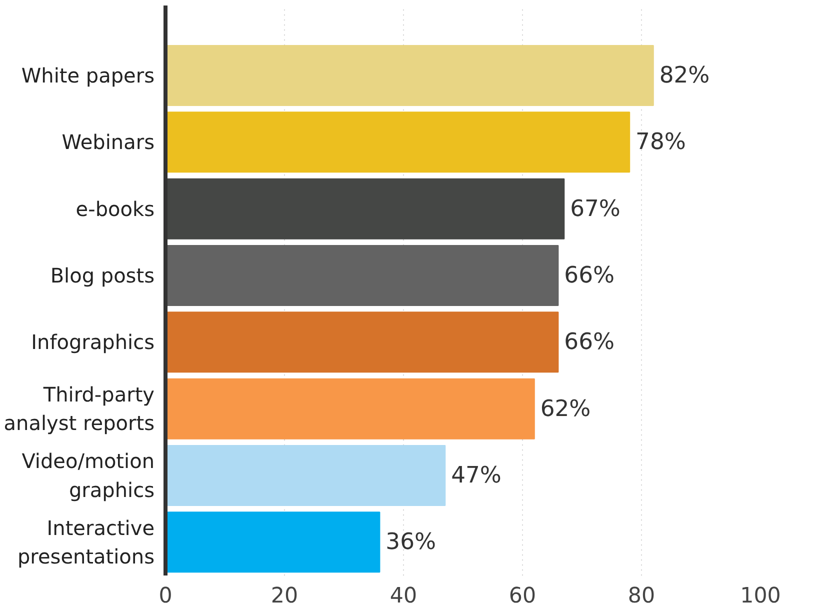 The width and height of the screenshot is (813, 610). What do you see at coordinates (411, 542) in the screenshot?
I see `data-label: 36%` at bounding box center [411, 542].